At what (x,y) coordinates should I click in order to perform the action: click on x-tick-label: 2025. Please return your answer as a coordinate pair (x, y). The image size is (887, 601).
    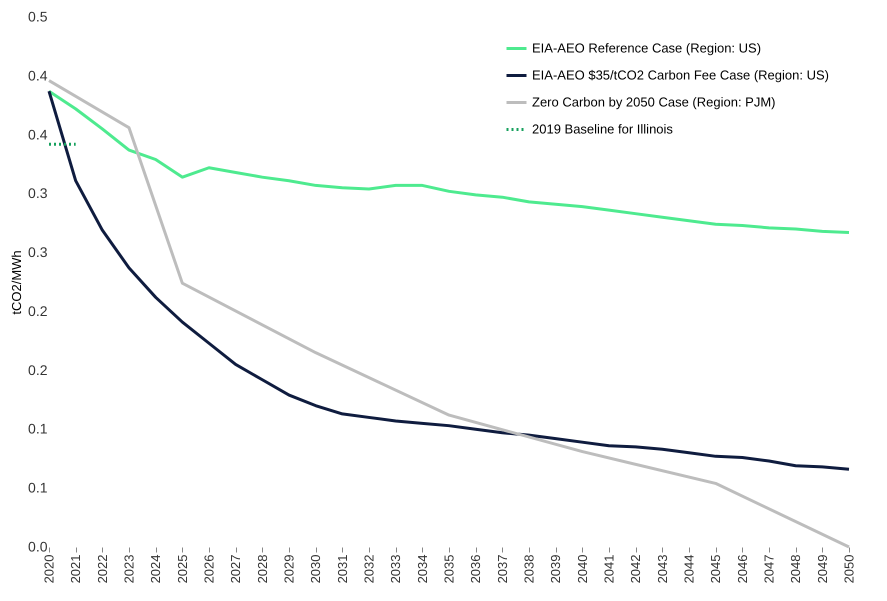
    Looking at the image, I should click on (182, 569).